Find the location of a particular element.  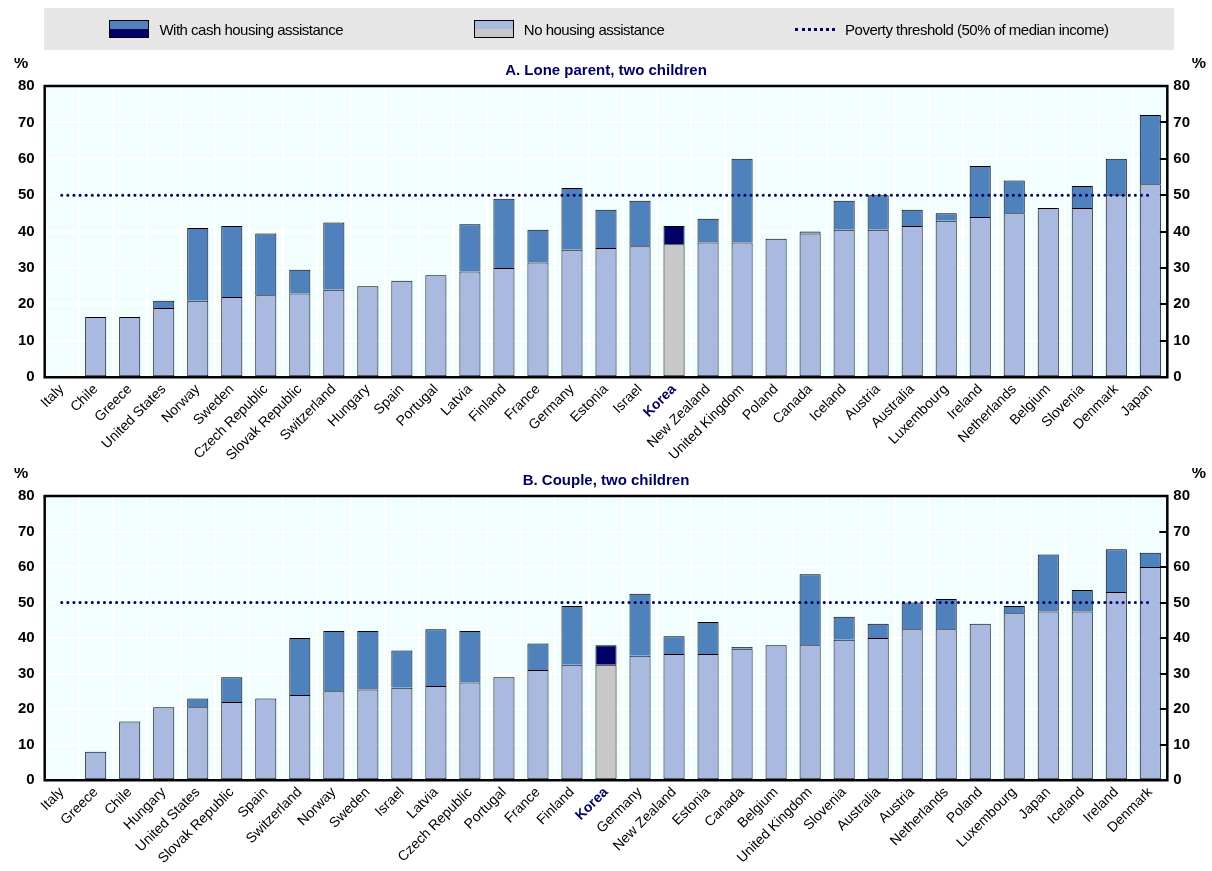

legend-label: With cash housing assistance is located at coordinates (251, 29).